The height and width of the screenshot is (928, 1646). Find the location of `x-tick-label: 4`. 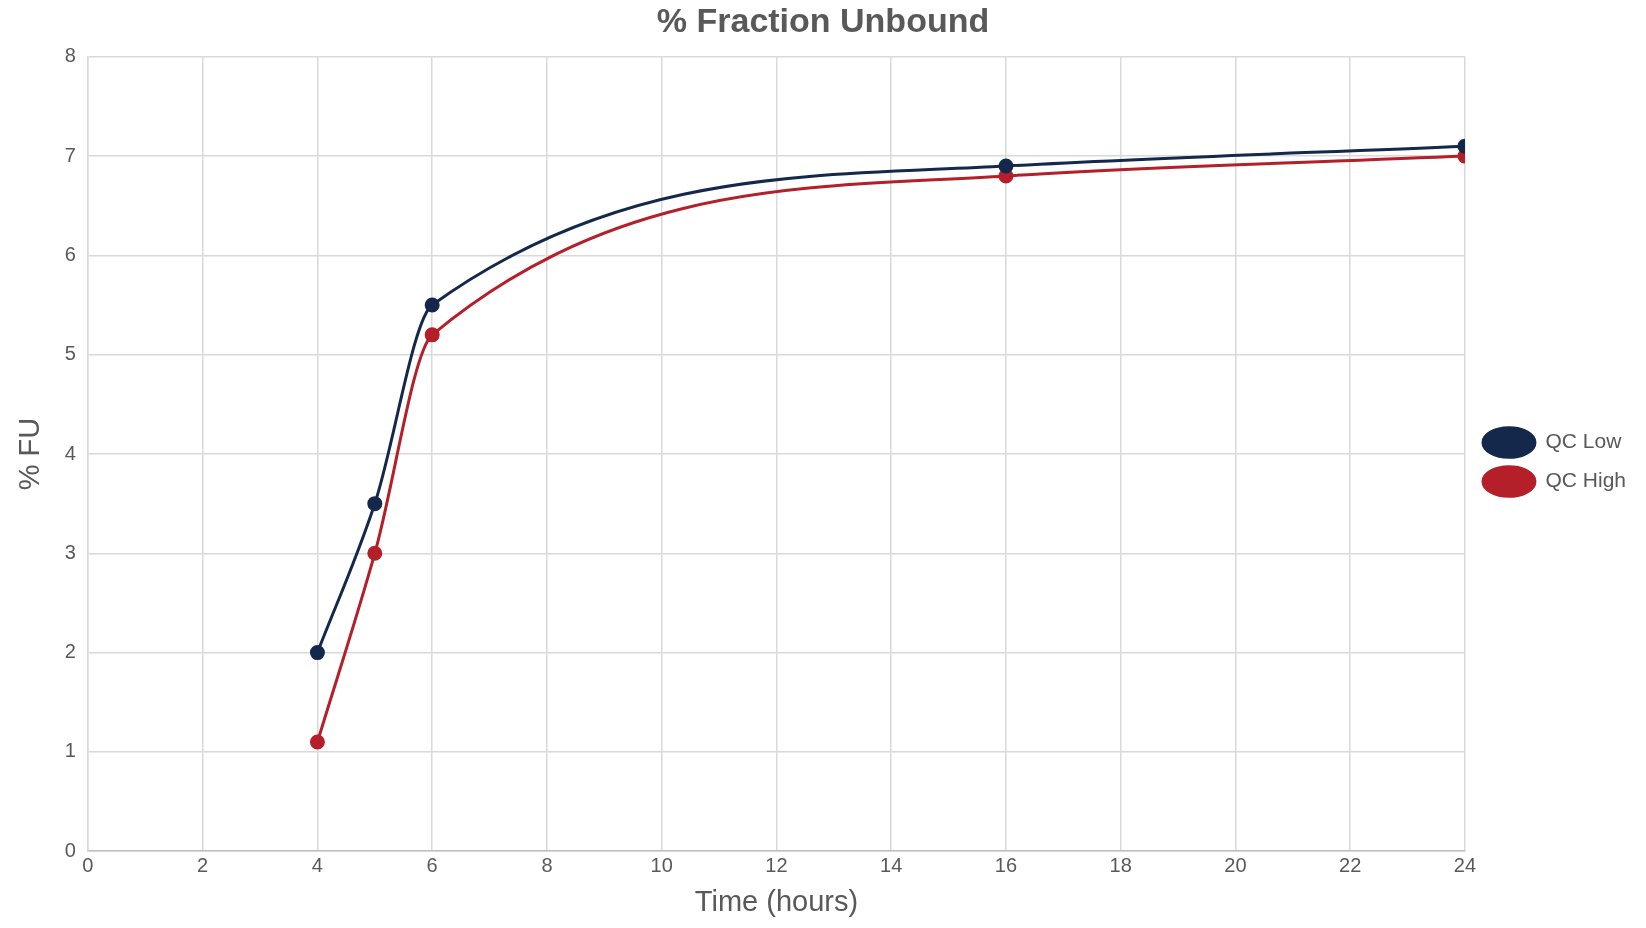

x-tick-label: 4 is located at coordinates (317, 864).